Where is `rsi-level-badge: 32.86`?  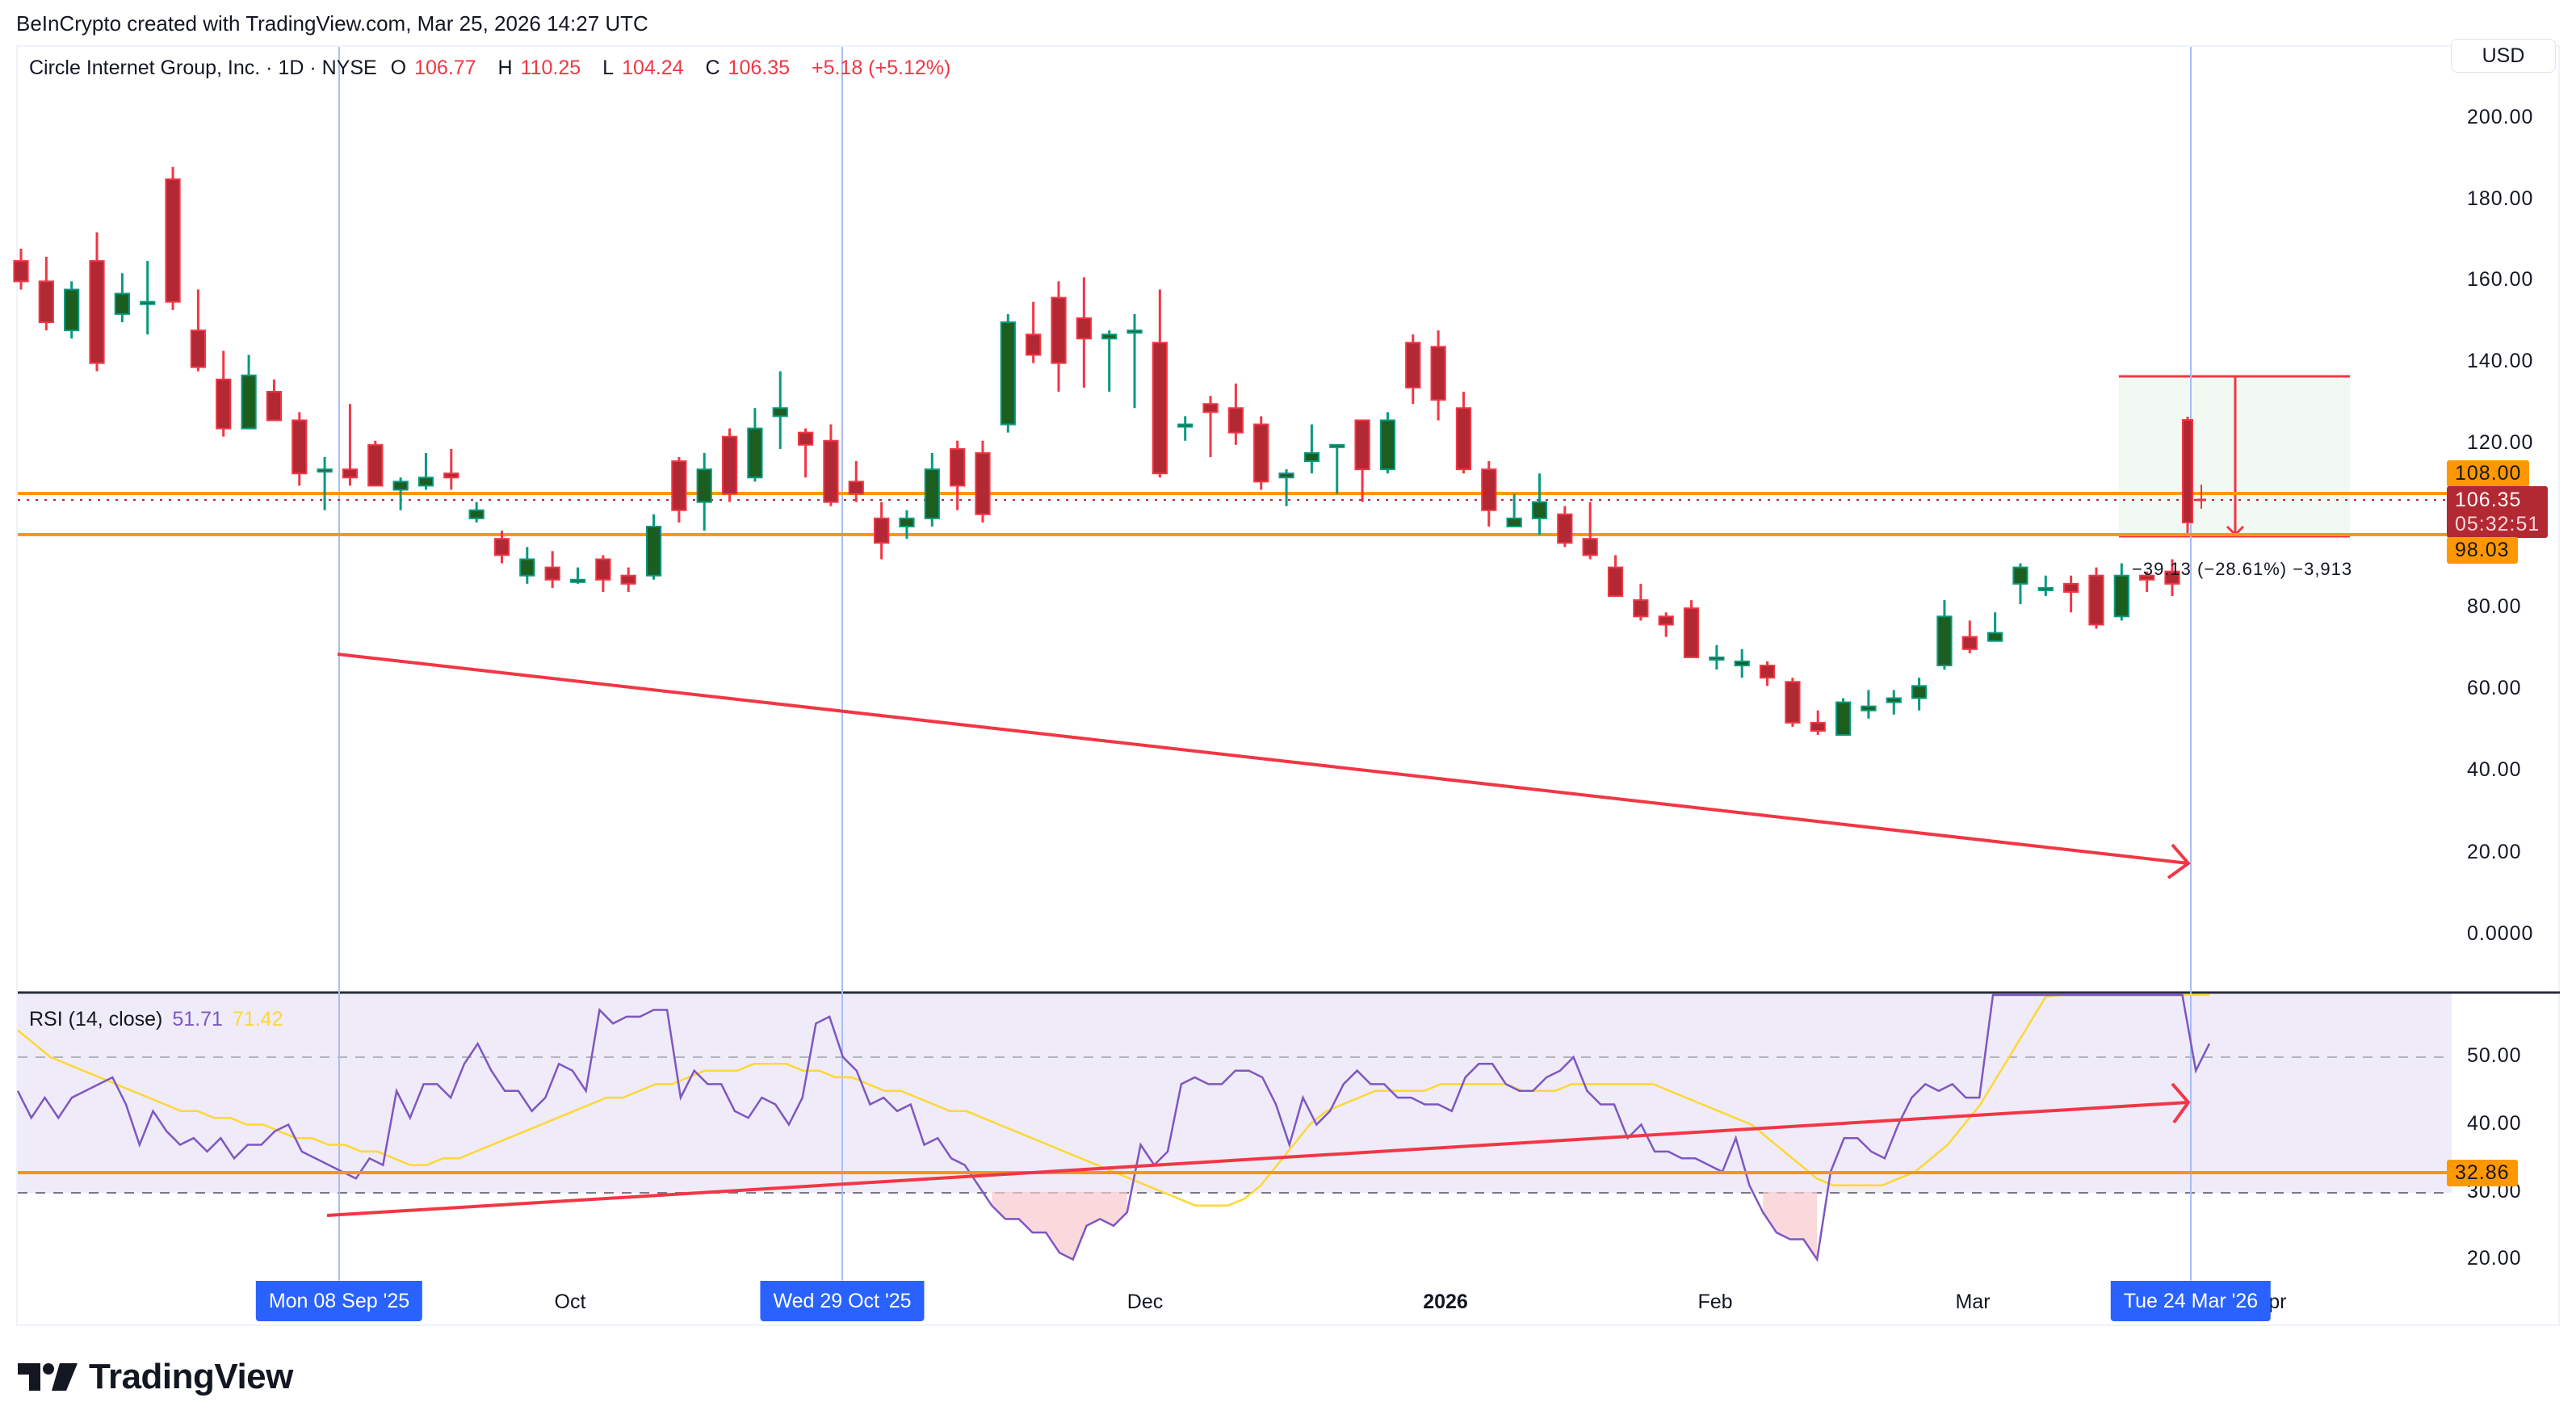 rsi-level-badge: 32.86 is located at coordinates (2482, 1173).